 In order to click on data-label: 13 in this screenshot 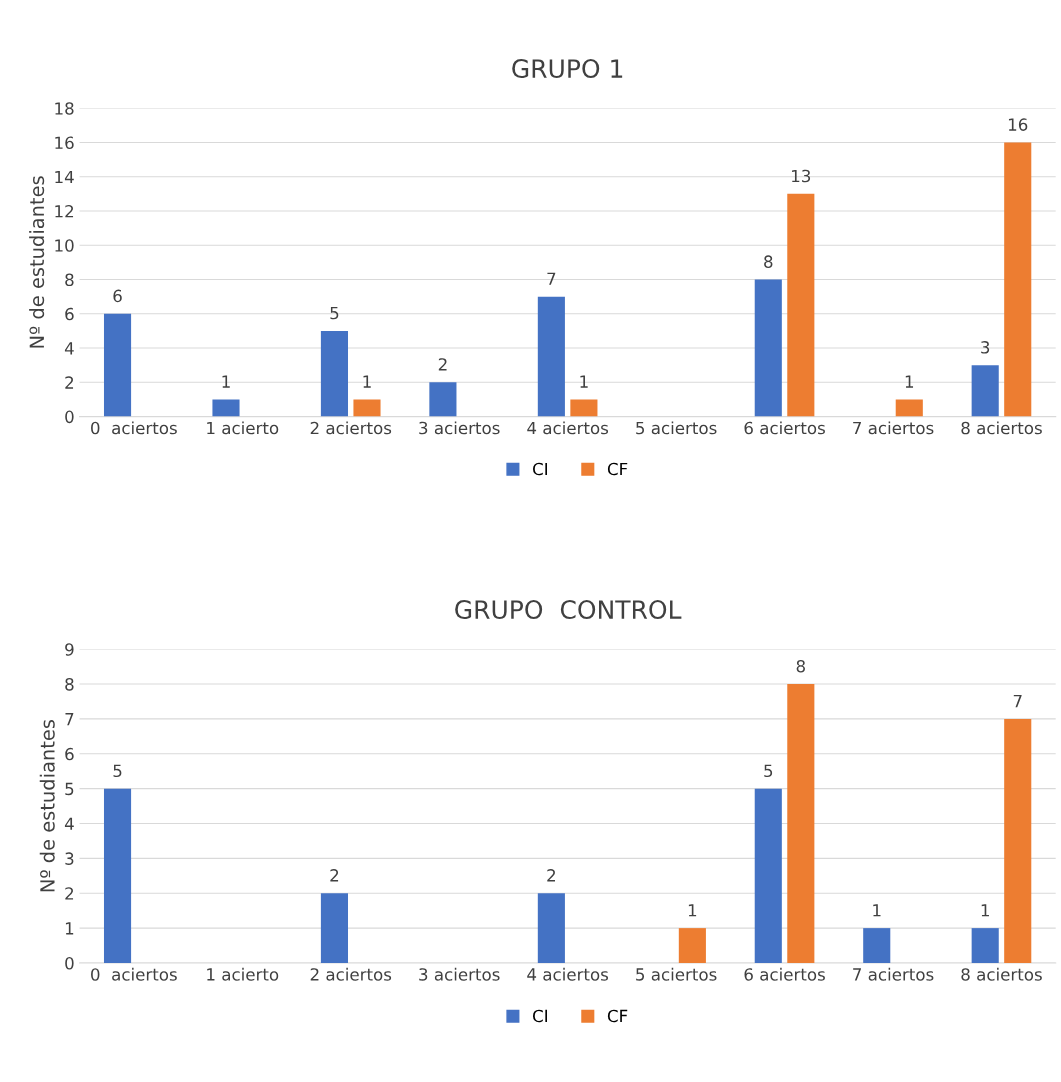, I will do `click(801, 176)`.